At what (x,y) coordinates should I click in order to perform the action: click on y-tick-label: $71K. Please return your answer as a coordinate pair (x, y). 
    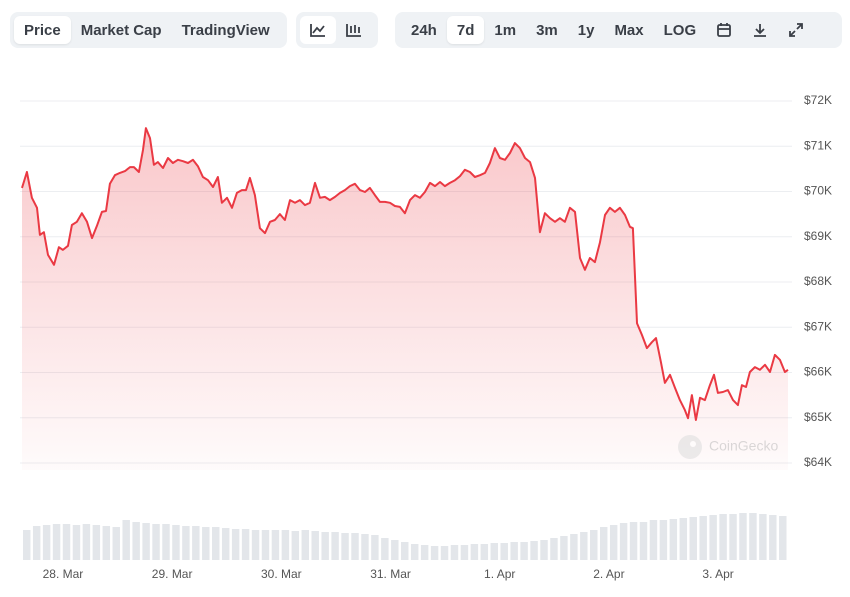
    Looking at the image, I should click on (818, 145).